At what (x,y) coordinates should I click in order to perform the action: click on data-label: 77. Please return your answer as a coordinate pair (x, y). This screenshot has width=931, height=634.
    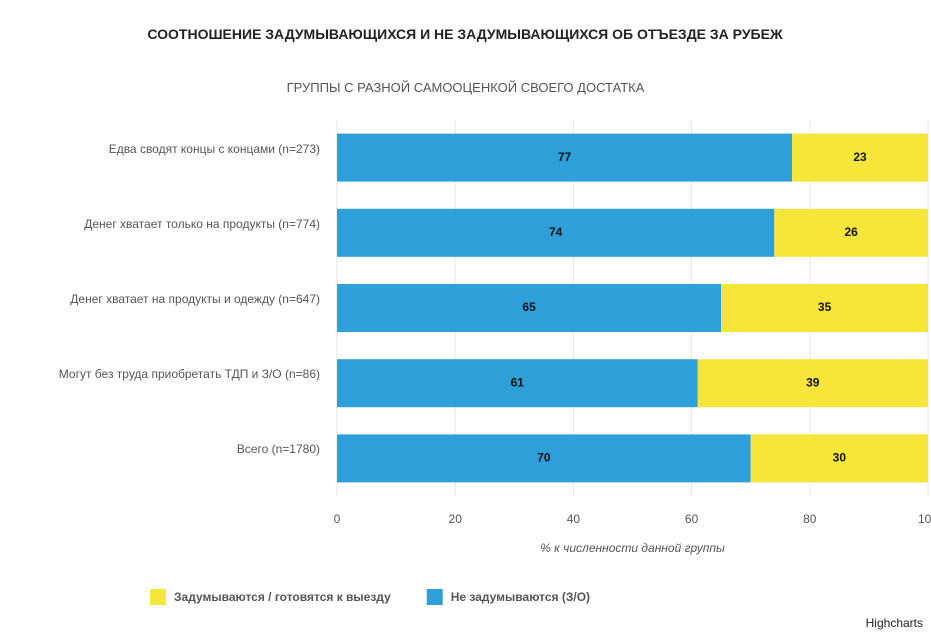
    Looking at the image, I should click on (565, 157).